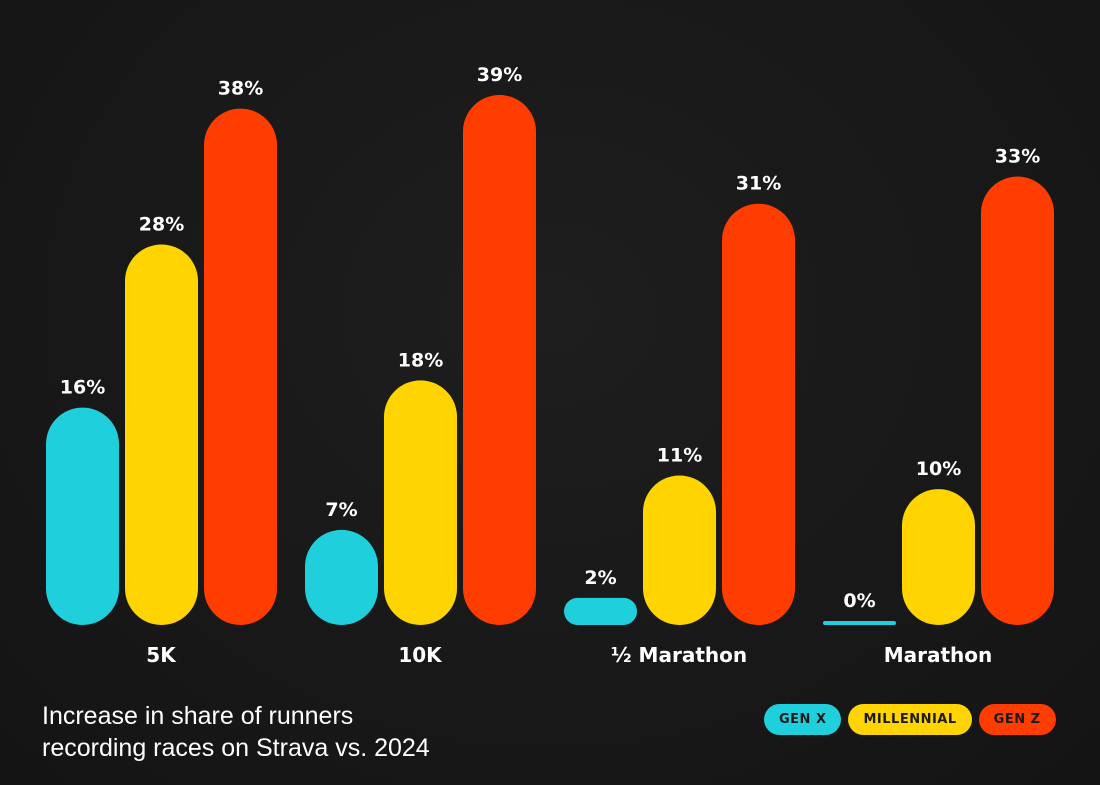 The width and height of the screenshot is (1100, 785). I want to click on category-label-3: Marathon, so click(938, 655).